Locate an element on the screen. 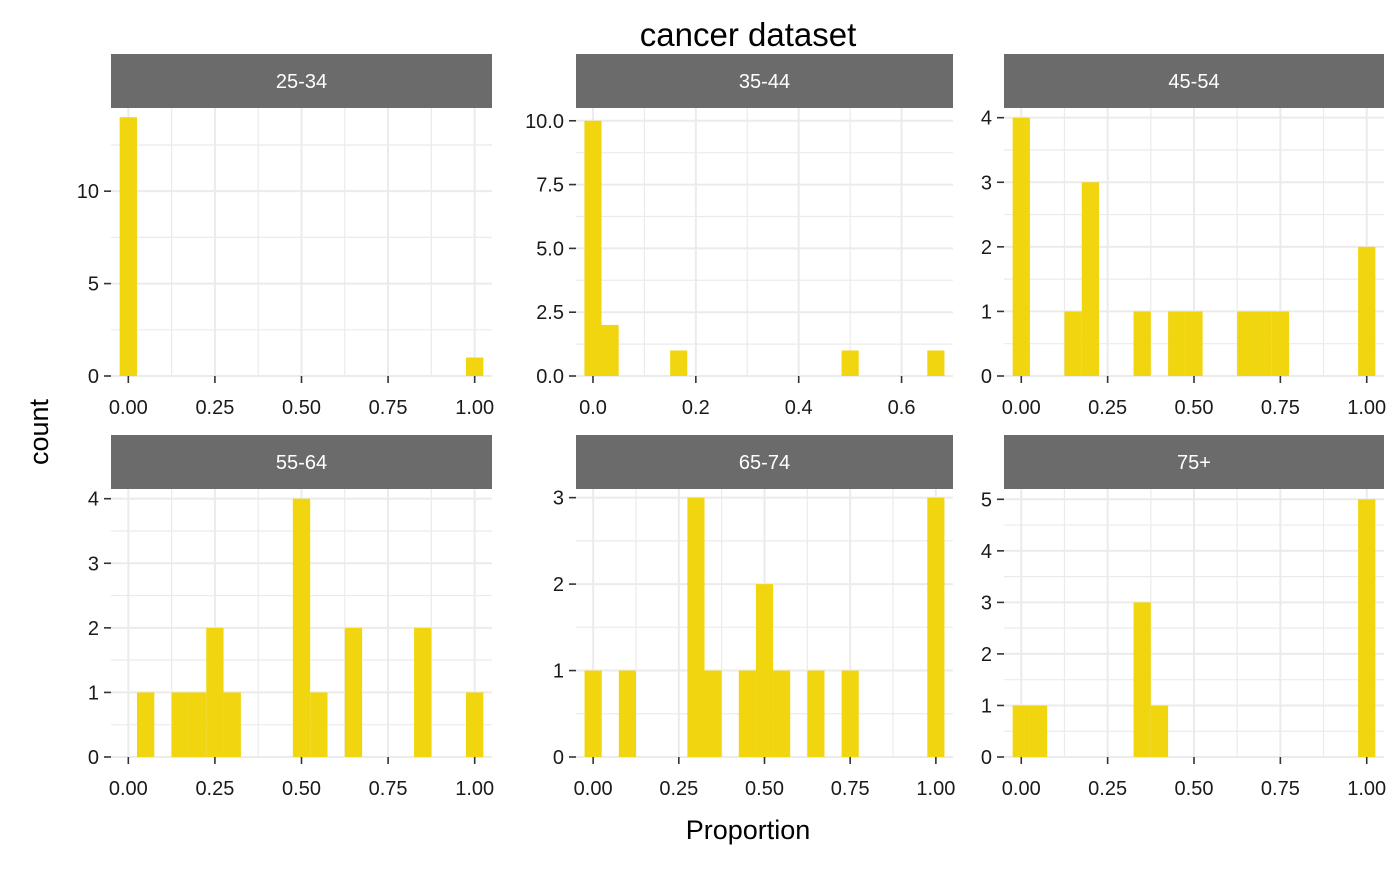  x-tick-label: 0.6 is located at coordinates (902, 408).